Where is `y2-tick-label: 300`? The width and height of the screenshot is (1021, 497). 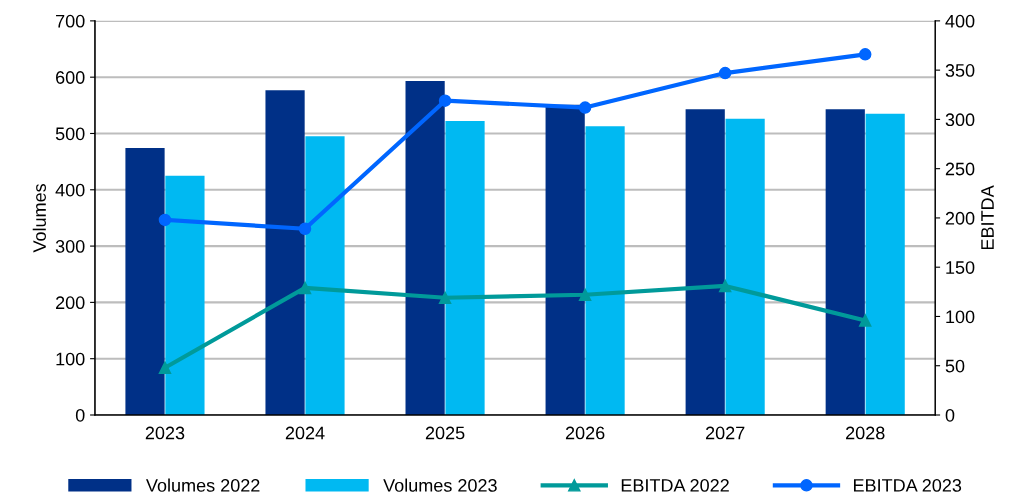 y2-tick-label: 300 is located at coordinates (960, 120).